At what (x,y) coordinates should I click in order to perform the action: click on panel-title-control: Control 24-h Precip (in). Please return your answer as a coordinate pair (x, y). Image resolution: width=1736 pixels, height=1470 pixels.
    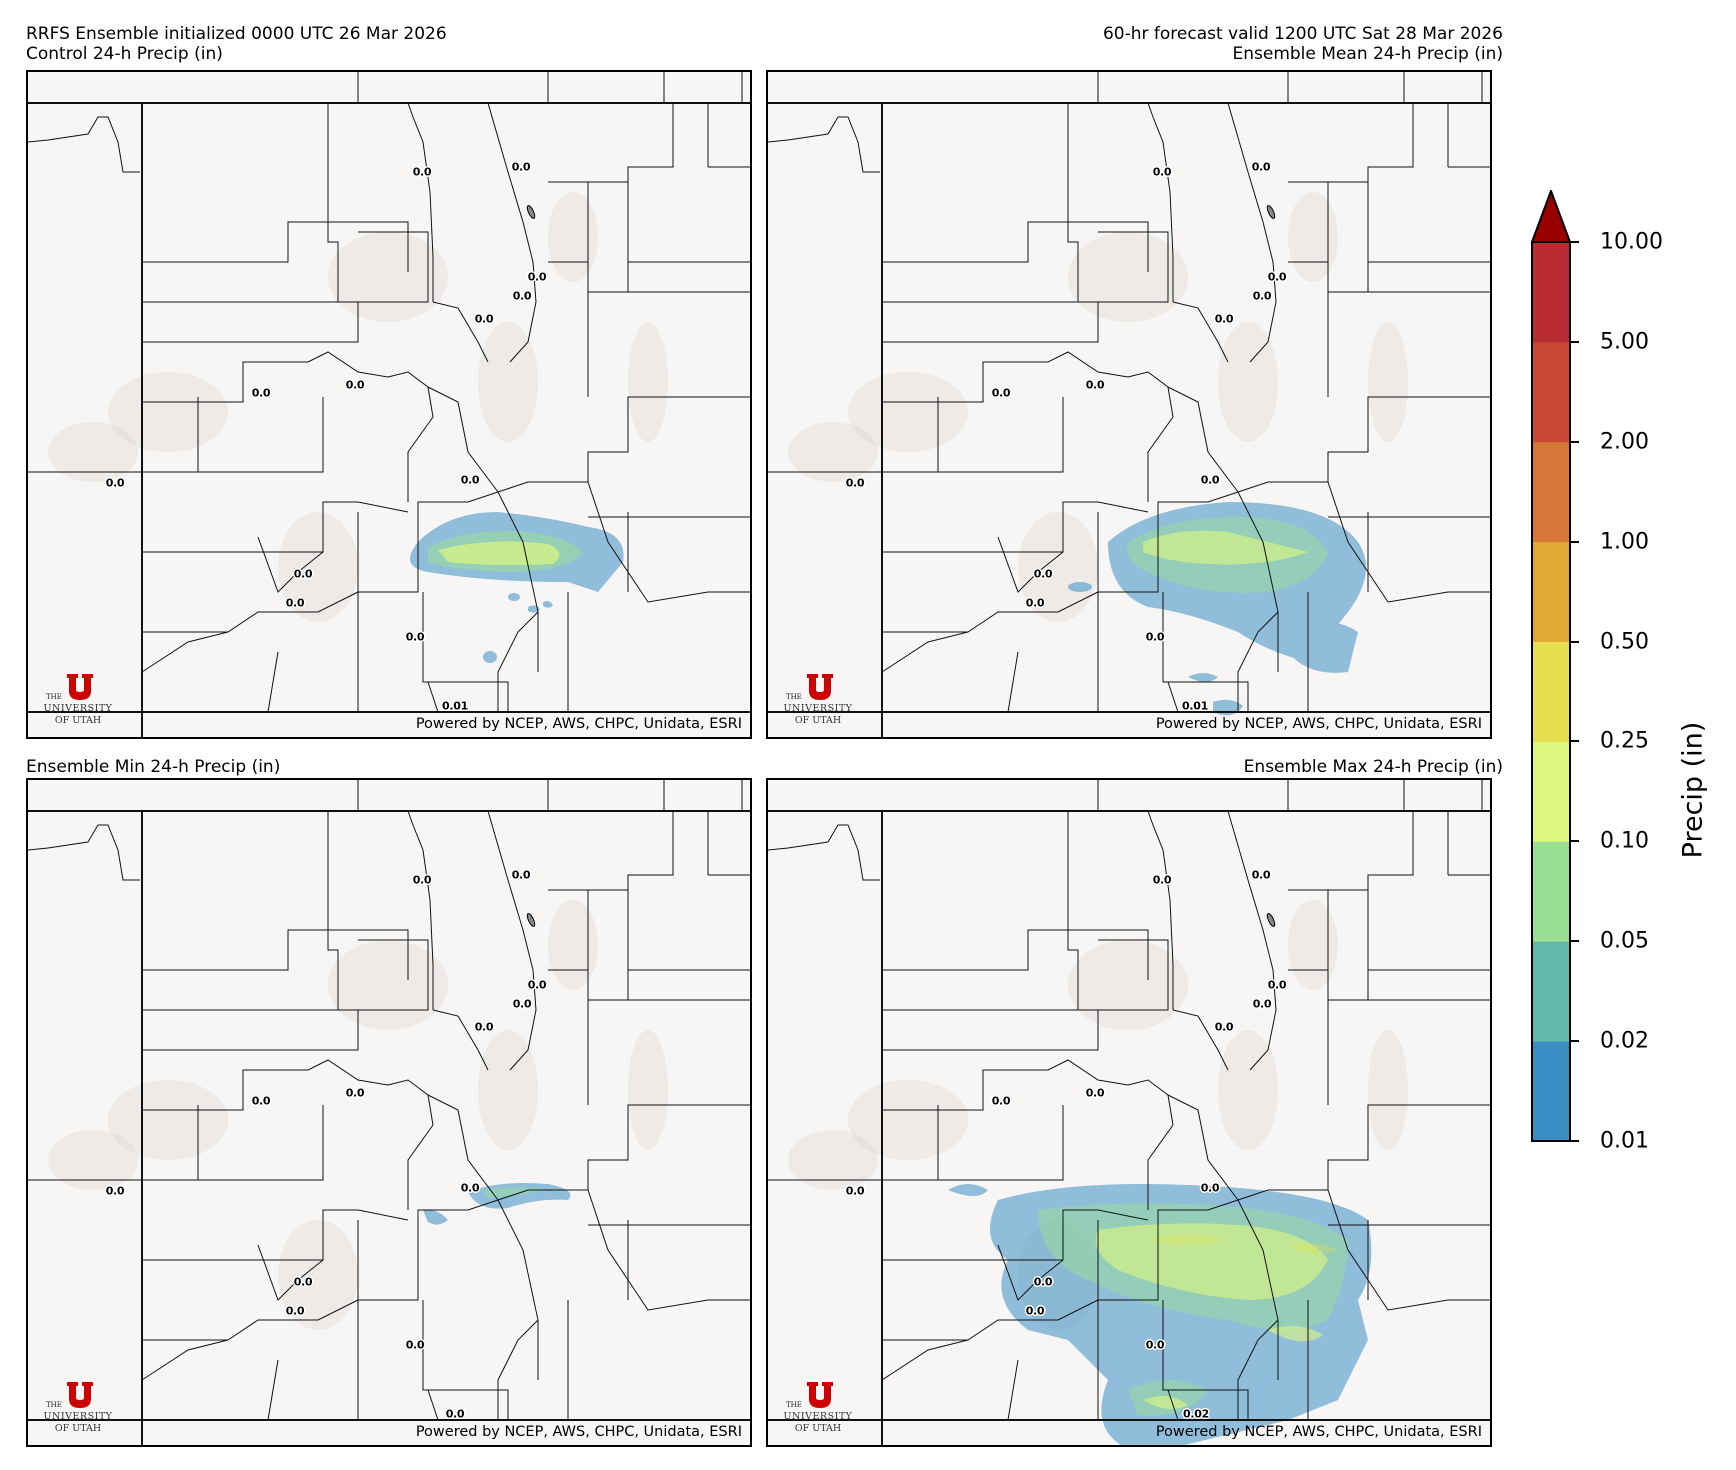
    Looking at the image, I should click on (124, 54).